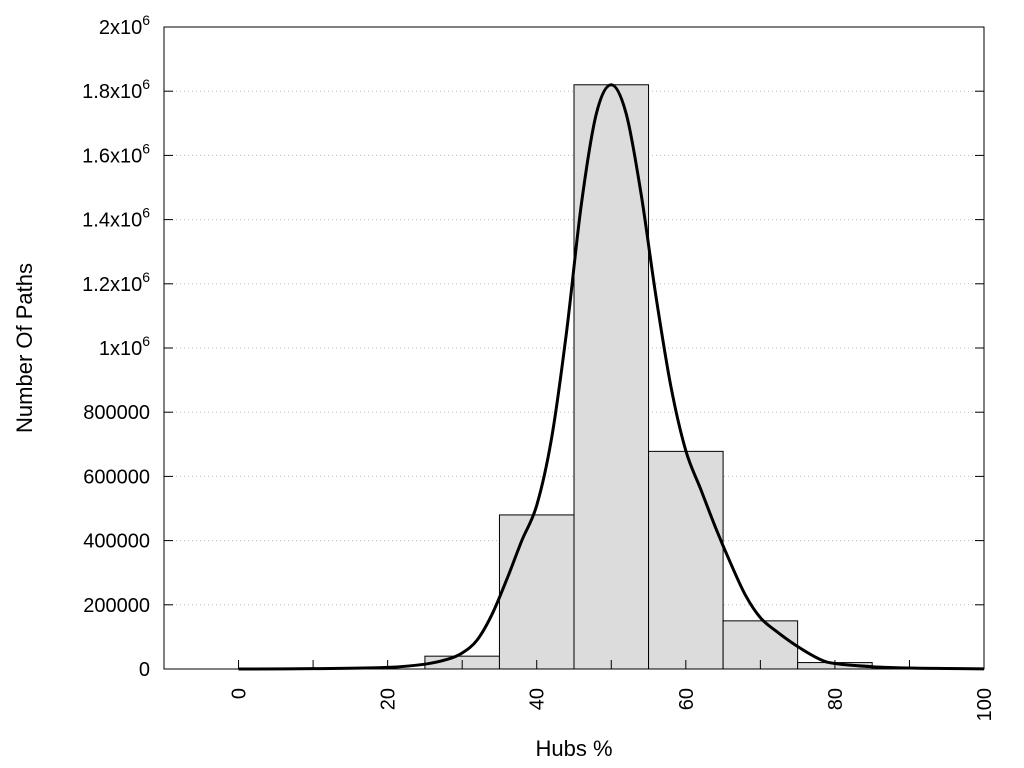  What do you see at coordinates (24, 348) in the screenshot?
I see `y-axis-title: Number Of Paths` at bounding box center [24, 348].